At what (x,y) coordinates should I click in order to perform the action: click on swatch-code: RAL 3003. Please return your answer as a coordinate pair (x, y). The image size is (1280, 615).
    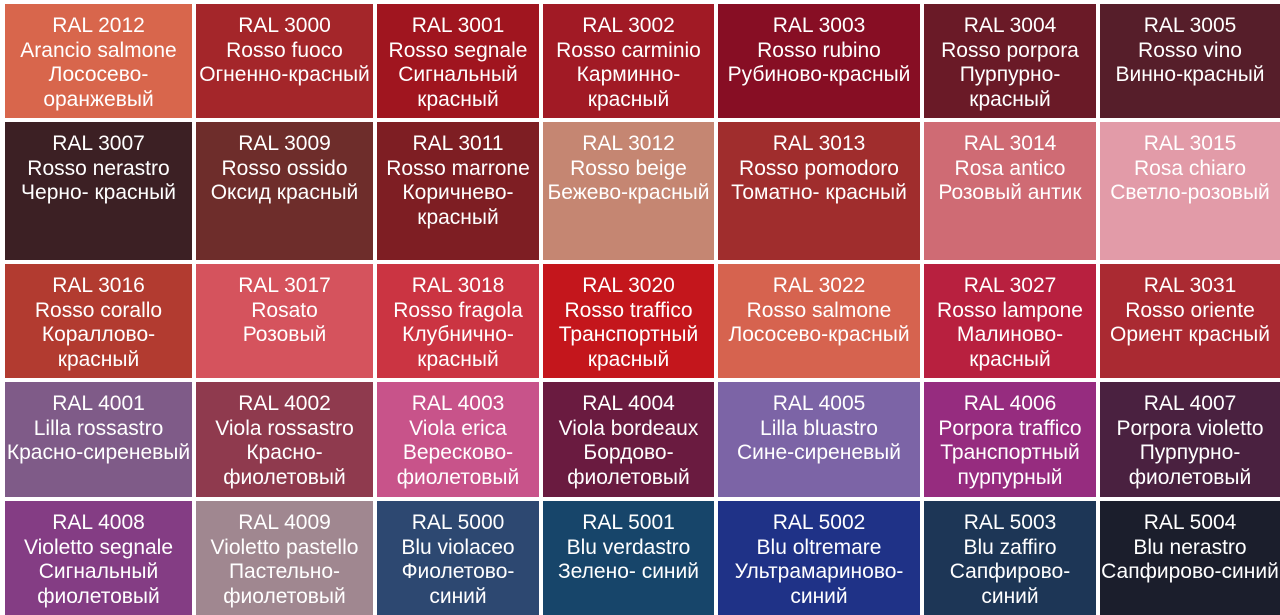
    Looking at the image, I should click on (819, 25).